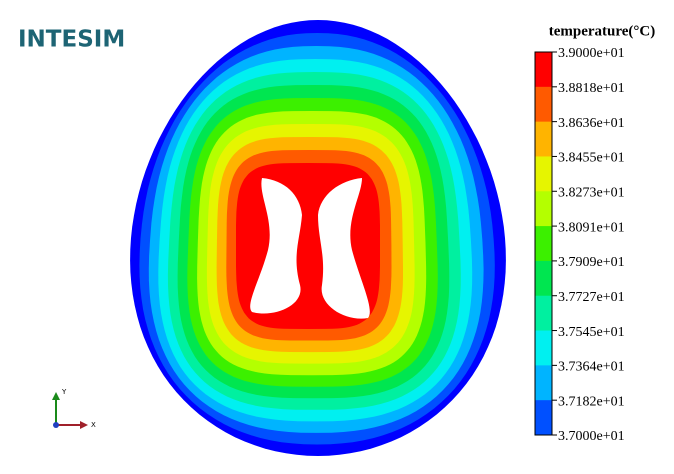  What do you see at coordinates (602, 31) in the screenshot?
I see `legend-title: temperature(°C)` at bounding box center [602, 31].